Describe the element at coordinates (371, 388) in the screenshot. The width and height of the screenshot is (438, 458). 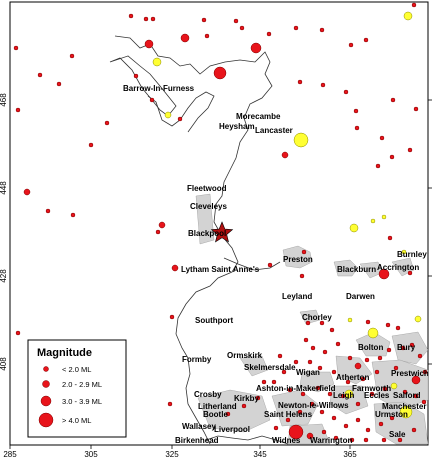
I see `place-label: Farnworth` at that location.